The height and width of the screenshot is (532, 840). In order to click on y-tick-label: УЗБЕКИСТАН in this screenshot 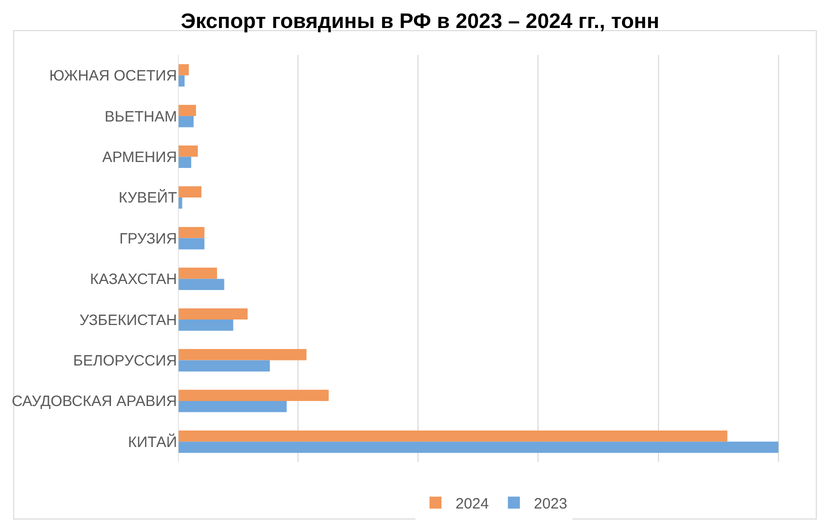, I will do `click(128, 320)`.